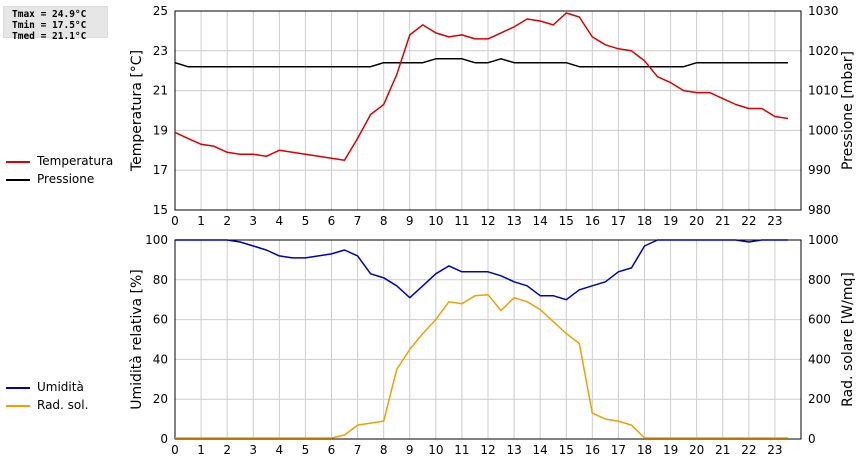 The image size is (860, 460). Describe the element at coordinates (164, 439) in the screenshot. I see `y-tick-label-left: 0` at that location.